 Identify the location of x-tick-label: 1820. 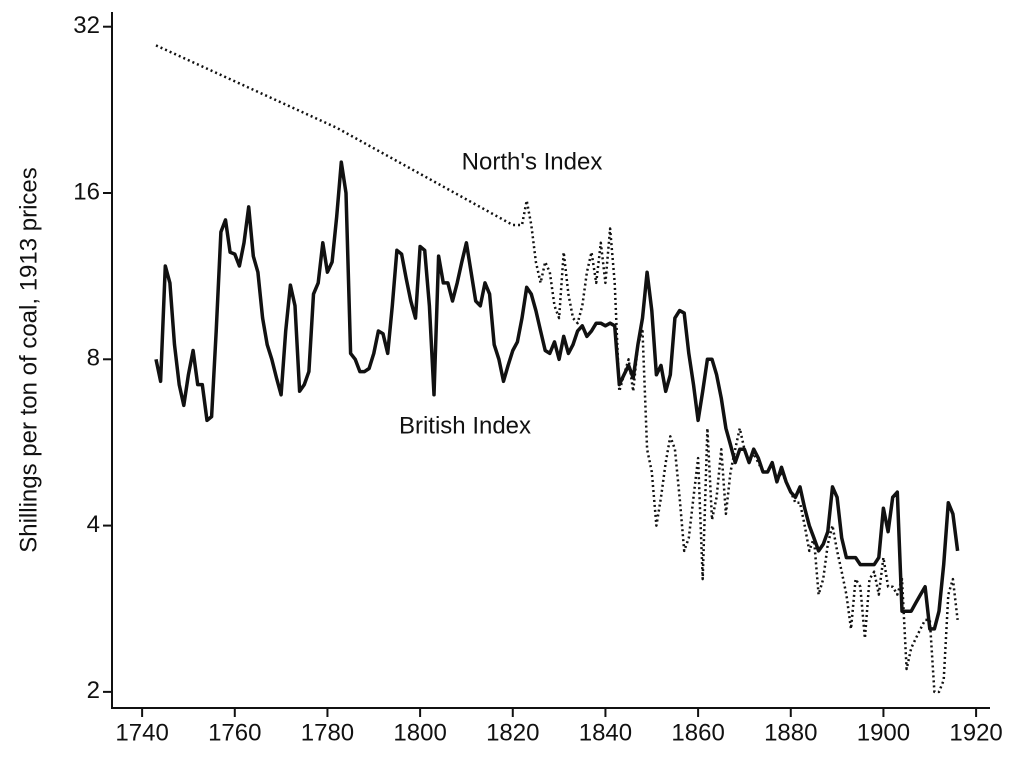
(512, 732).